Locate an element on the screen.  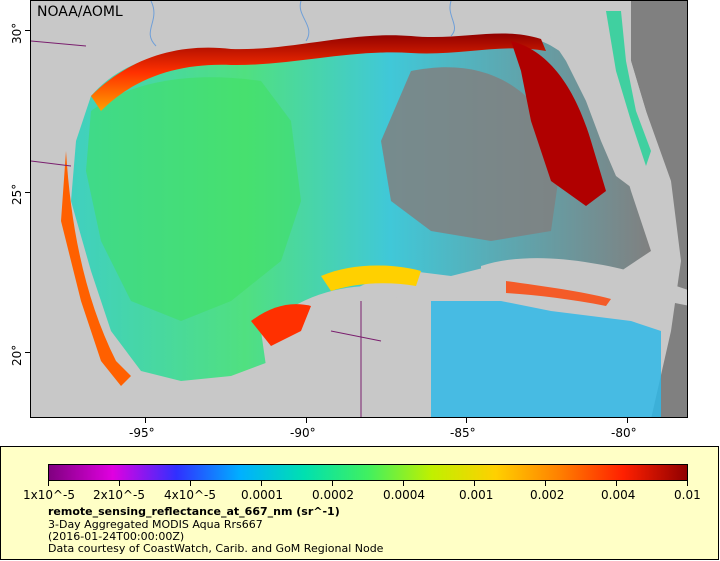
lon-label-95: -95° is located at coordinates (142, 433).